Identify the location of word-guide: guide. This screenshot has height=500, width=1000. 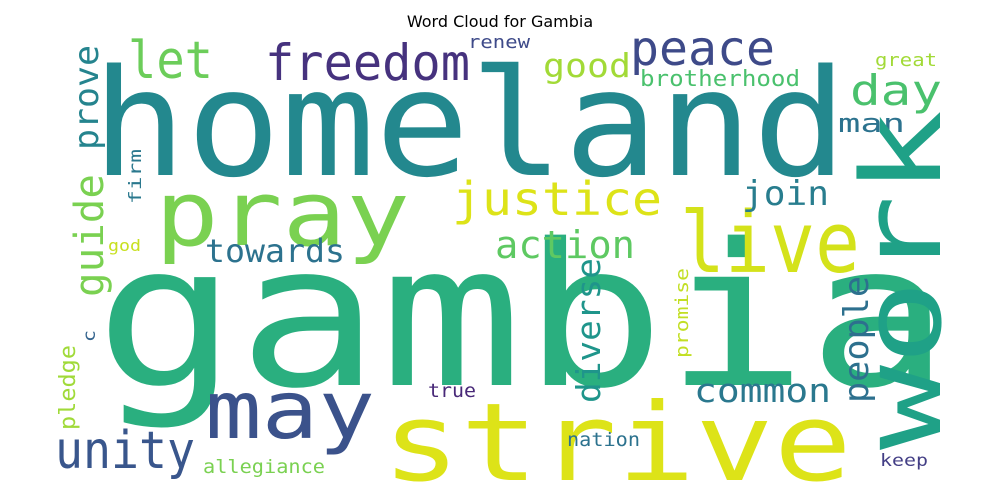
(90, 235).